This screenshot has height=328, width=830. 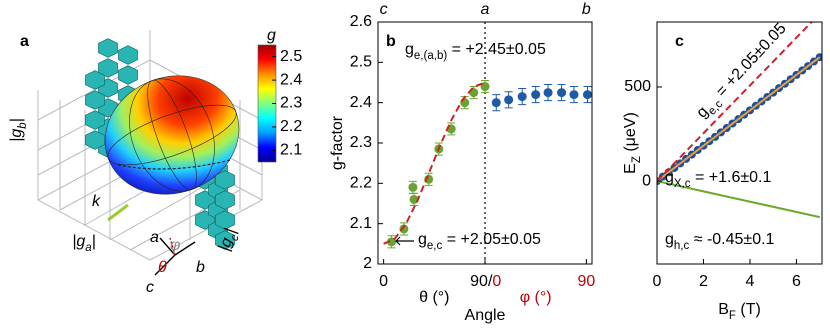 What do you see at coordinates (434, 297) in the screenshot?
I see `x-axis-sublabel: θ (°)` at bounding box center [434, 297].